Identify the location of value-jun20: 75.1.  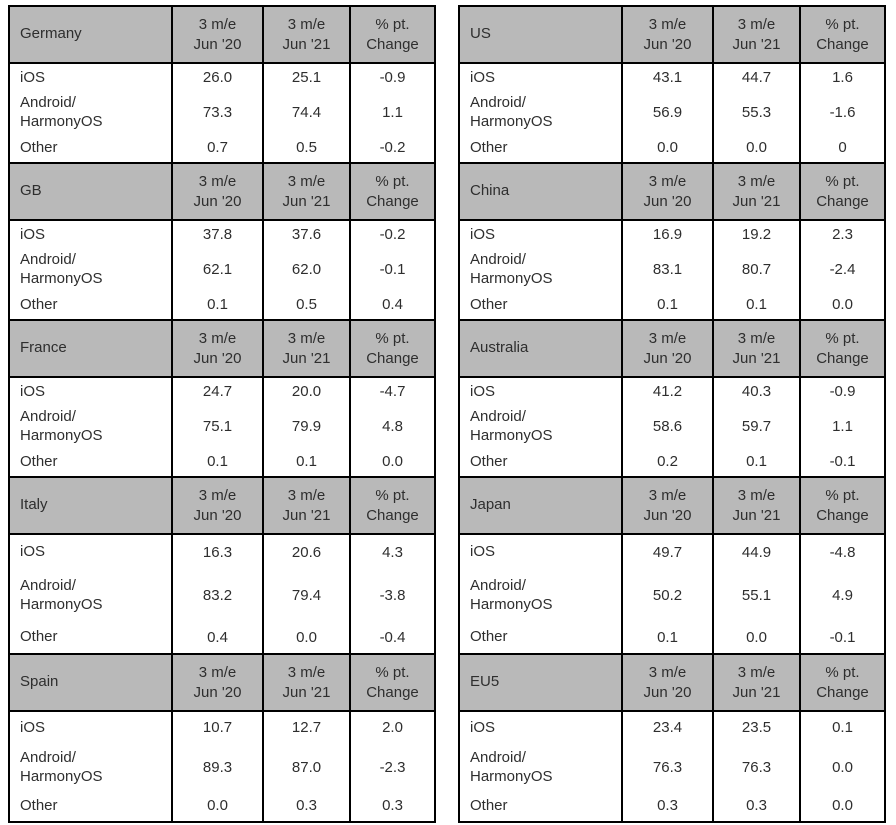
(218, 427).